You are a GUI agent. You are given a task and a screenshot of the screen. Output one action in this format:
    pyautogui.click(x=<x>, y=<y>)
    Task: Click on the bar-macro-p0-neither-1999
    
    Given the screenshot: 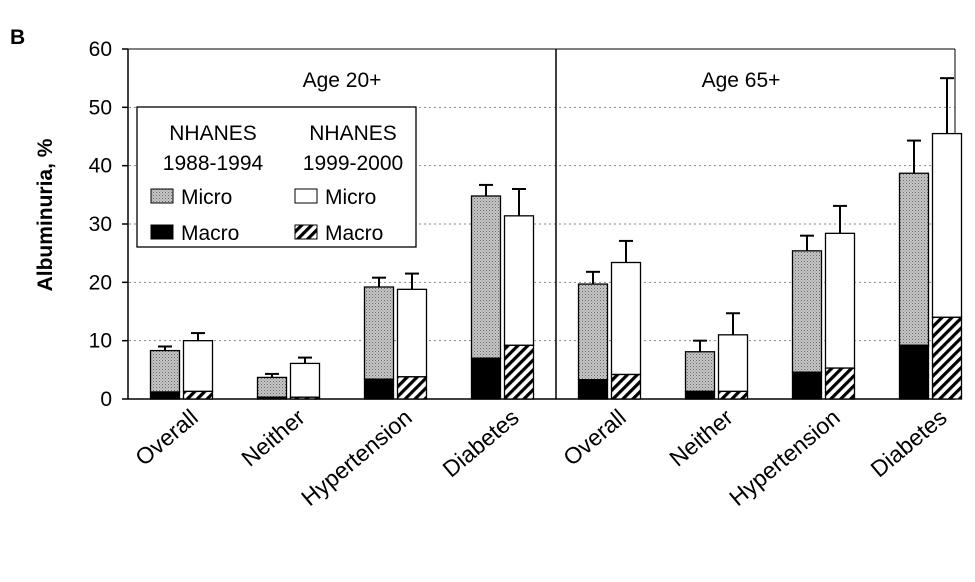 What is the action you would take?
    pyautogui.click(x=305, y=398)
    